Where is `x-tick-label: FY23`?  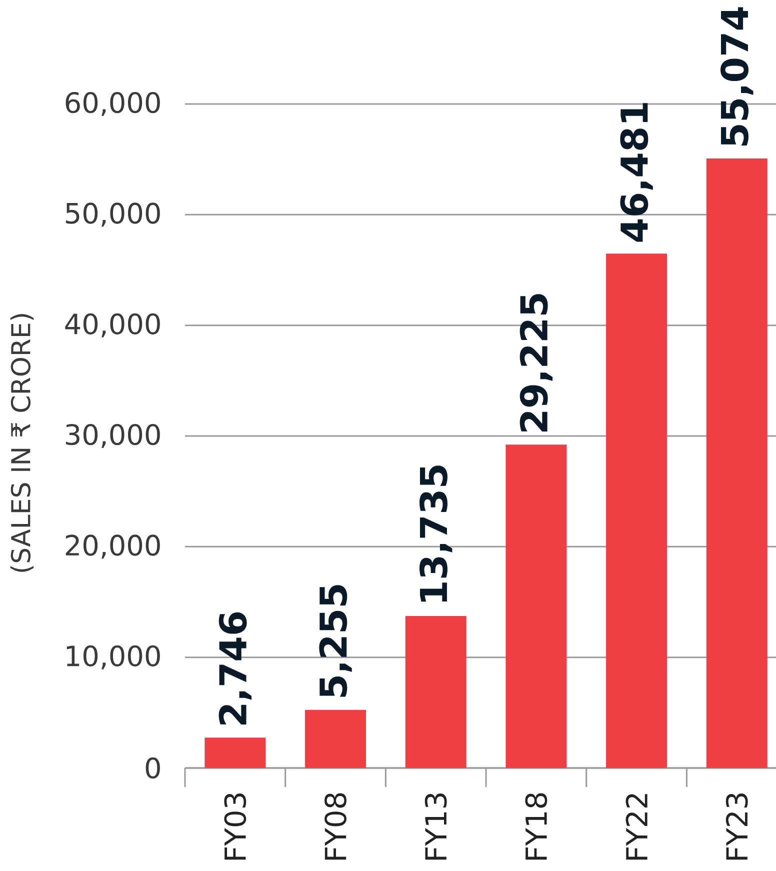 x-tick-label: FY23 is located at coordinates (737, 827).